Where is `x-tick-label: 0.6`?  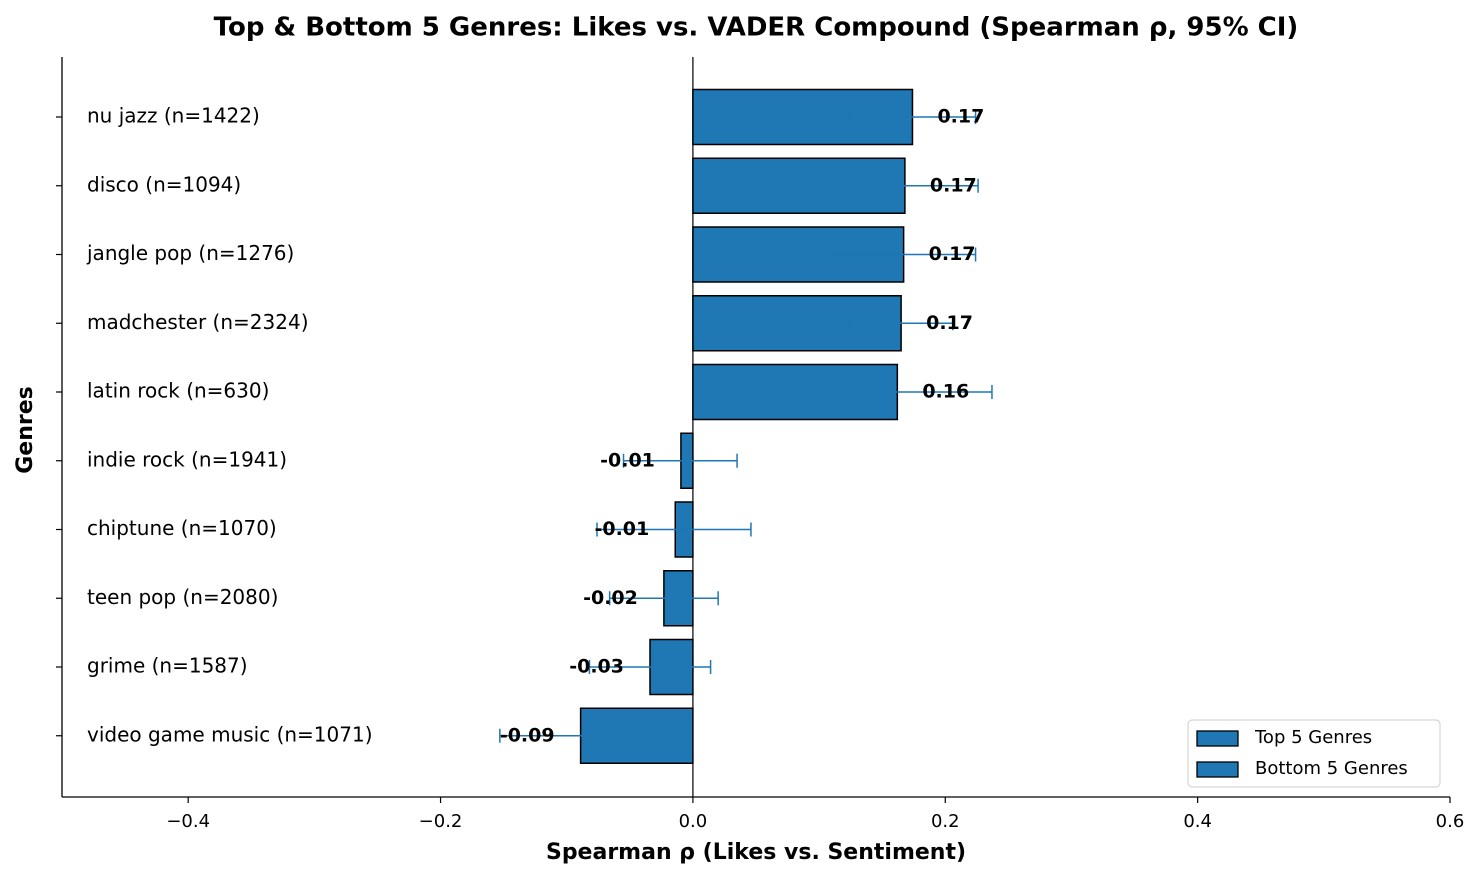
x-tick-label: 0.6 is located at coordinates (1450, 821).